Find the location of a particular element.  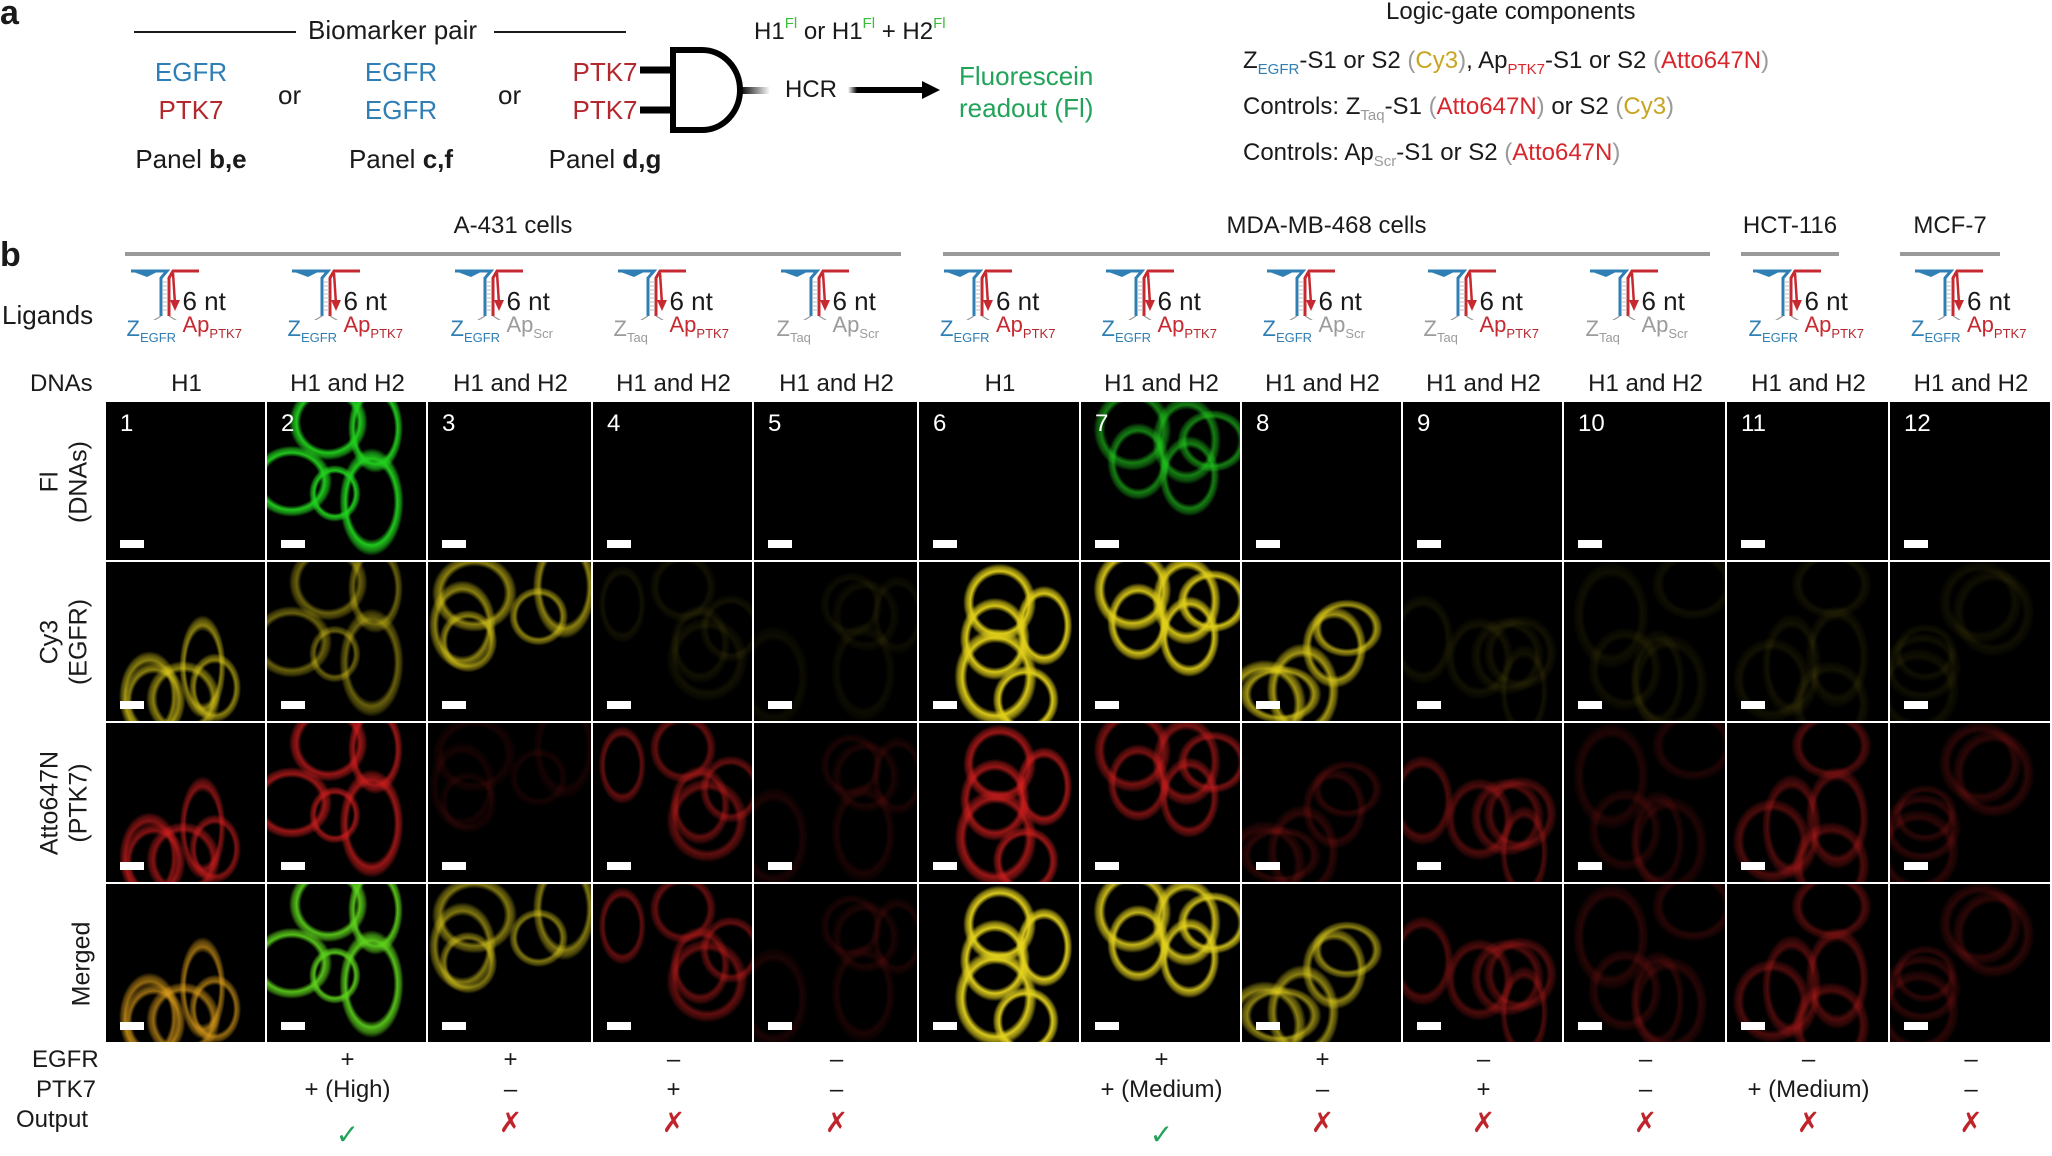

aptamer-ligand-label: ApPTK7 is located at coordinates (212, 326).